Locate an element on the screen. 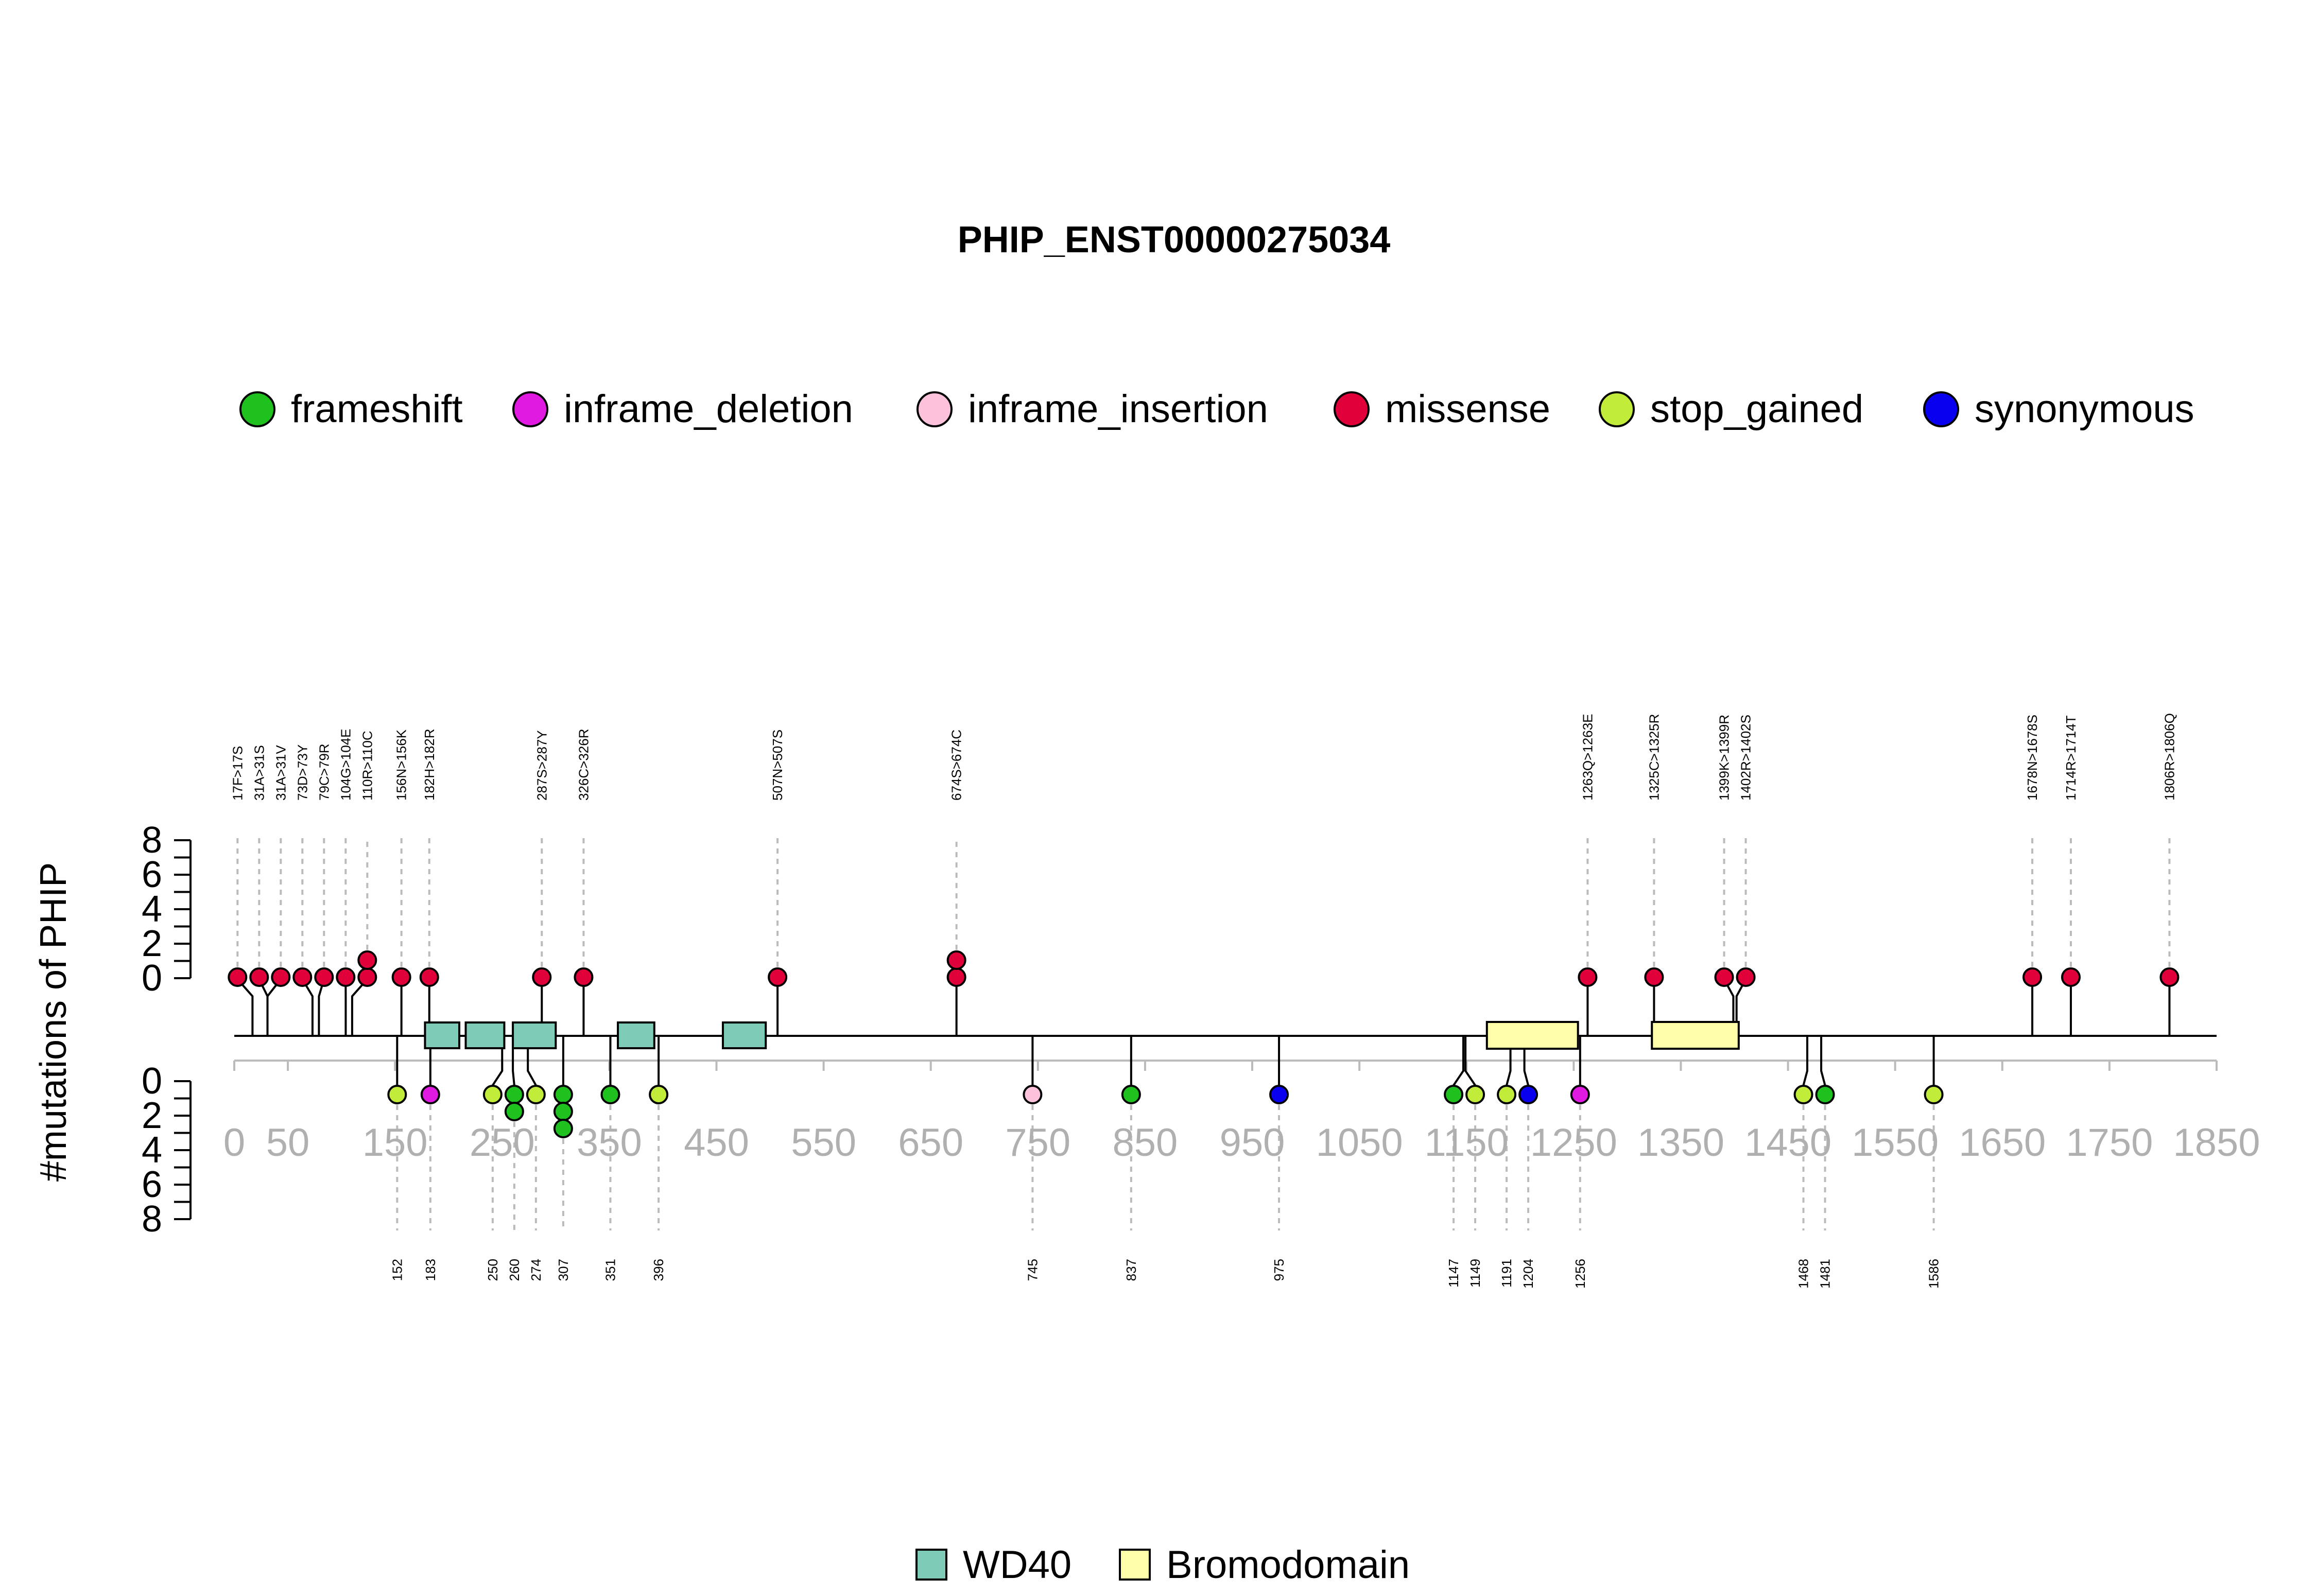  y-tick-label-lower: 0 is located at coordinates (152, 1081).